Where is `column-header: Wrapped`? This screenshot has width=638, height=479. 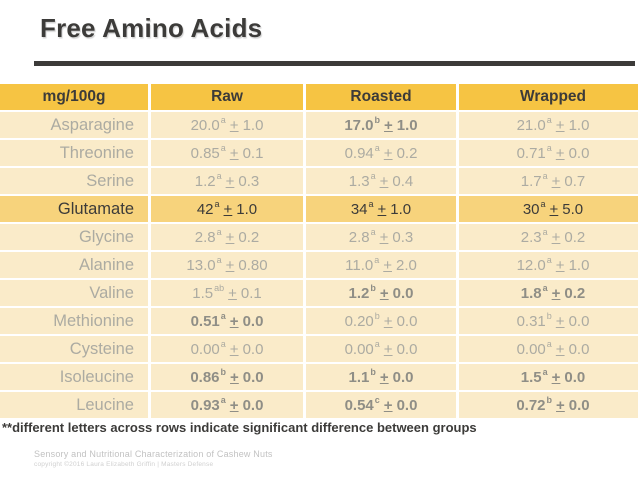 column-header: Wrapped is located at coordinates (548, 97).